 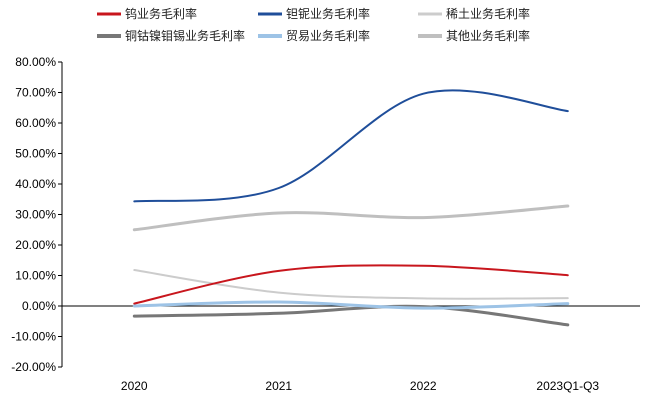 I want to click on x-tick-label: 2022, so click(x=423, y=386).